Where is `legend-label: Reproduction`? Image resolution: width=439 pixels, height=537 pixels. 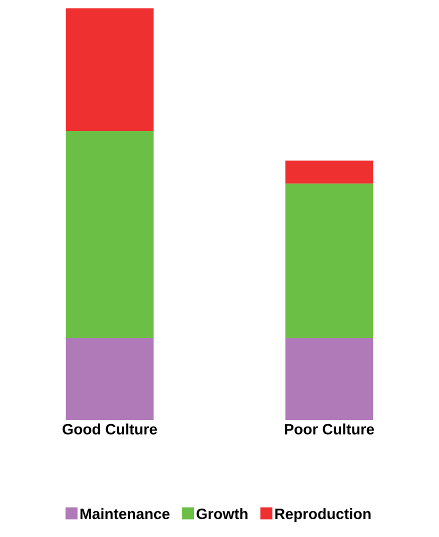 legend-label: Reproduction is located at coordinates (323, 515).